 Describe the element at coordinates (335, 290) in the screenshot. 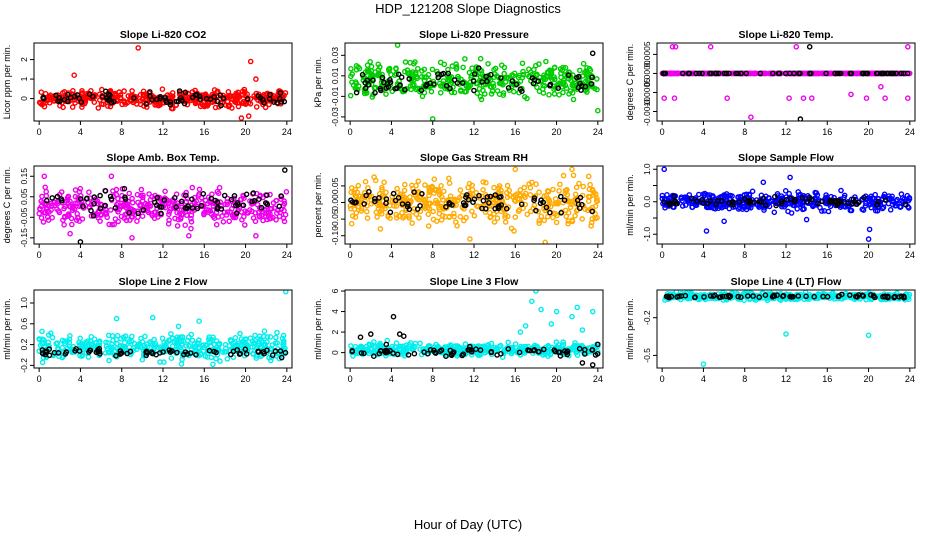

I see `y-tick-label: 6` at that location.